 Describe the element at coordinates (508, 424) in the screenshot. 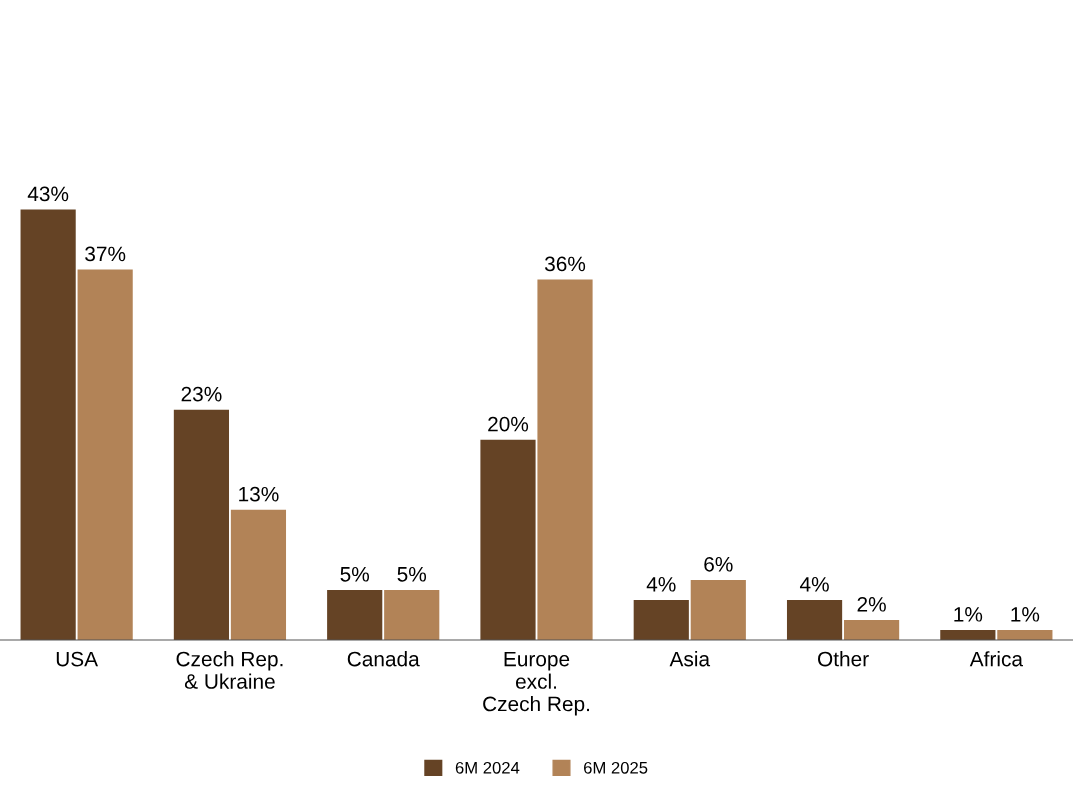

I see `data-label: 20%` at that location.